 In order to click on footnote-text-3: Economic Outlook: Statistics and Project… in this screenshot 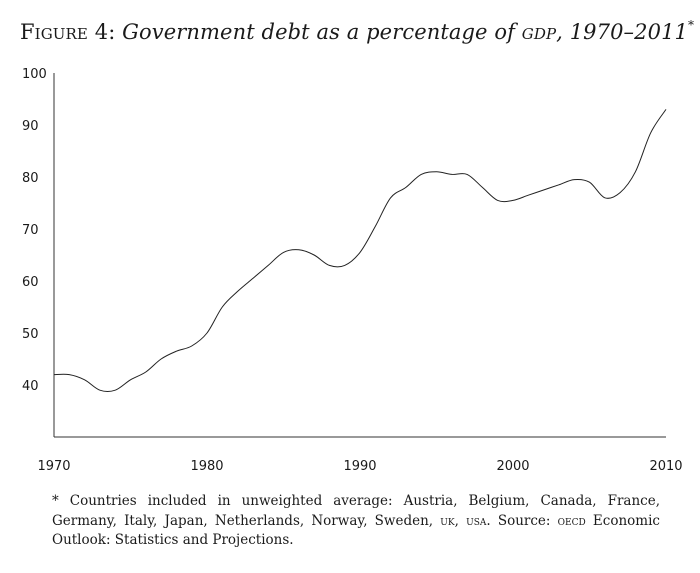, I will do `click(356, 530)`.